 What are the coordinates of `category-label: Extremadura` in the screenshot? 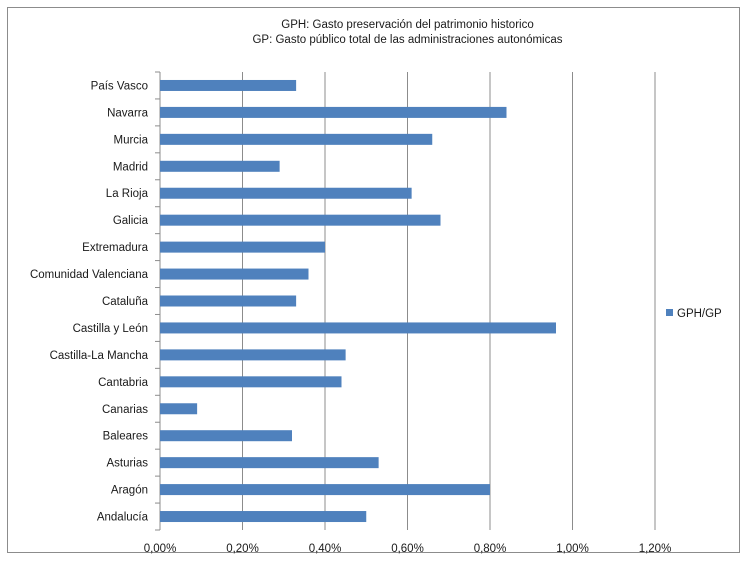 It's located at (115, 248).